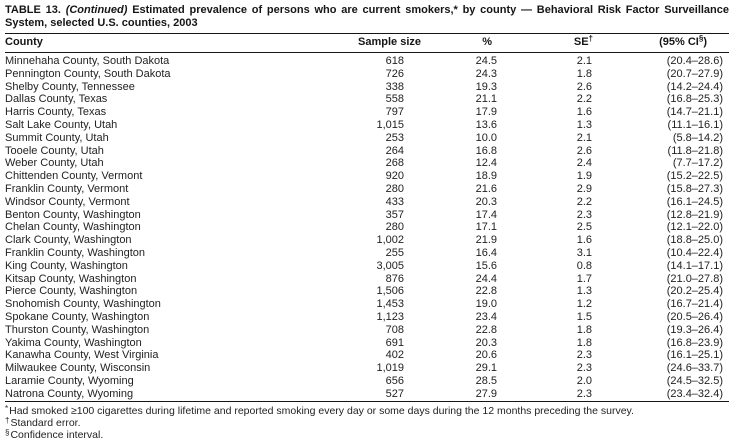  What do you see at coordinates (83, 304) in the screenshot?
I see `county-cell: Snohomish County, Washington` at bounding box center [83, 304].